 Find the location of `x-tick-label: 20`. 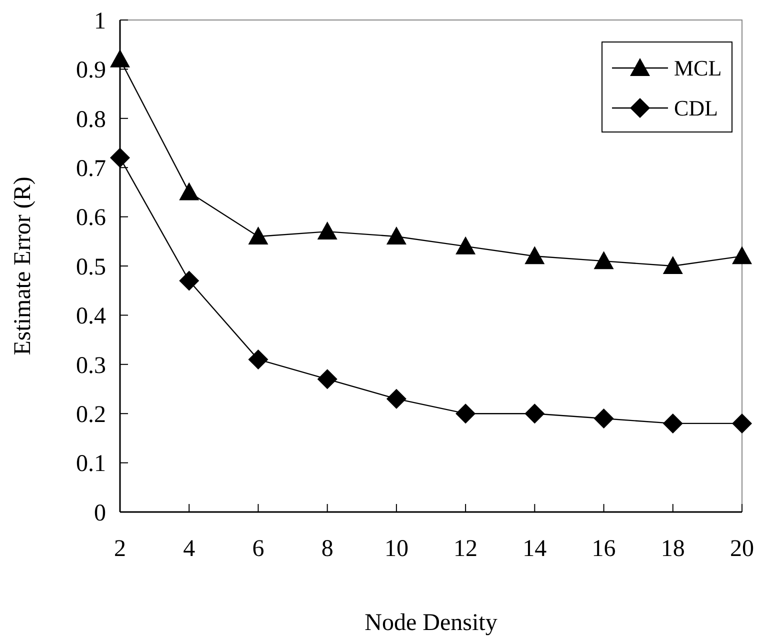

x-tick-label: 20 is located at coordinates (742, 549).